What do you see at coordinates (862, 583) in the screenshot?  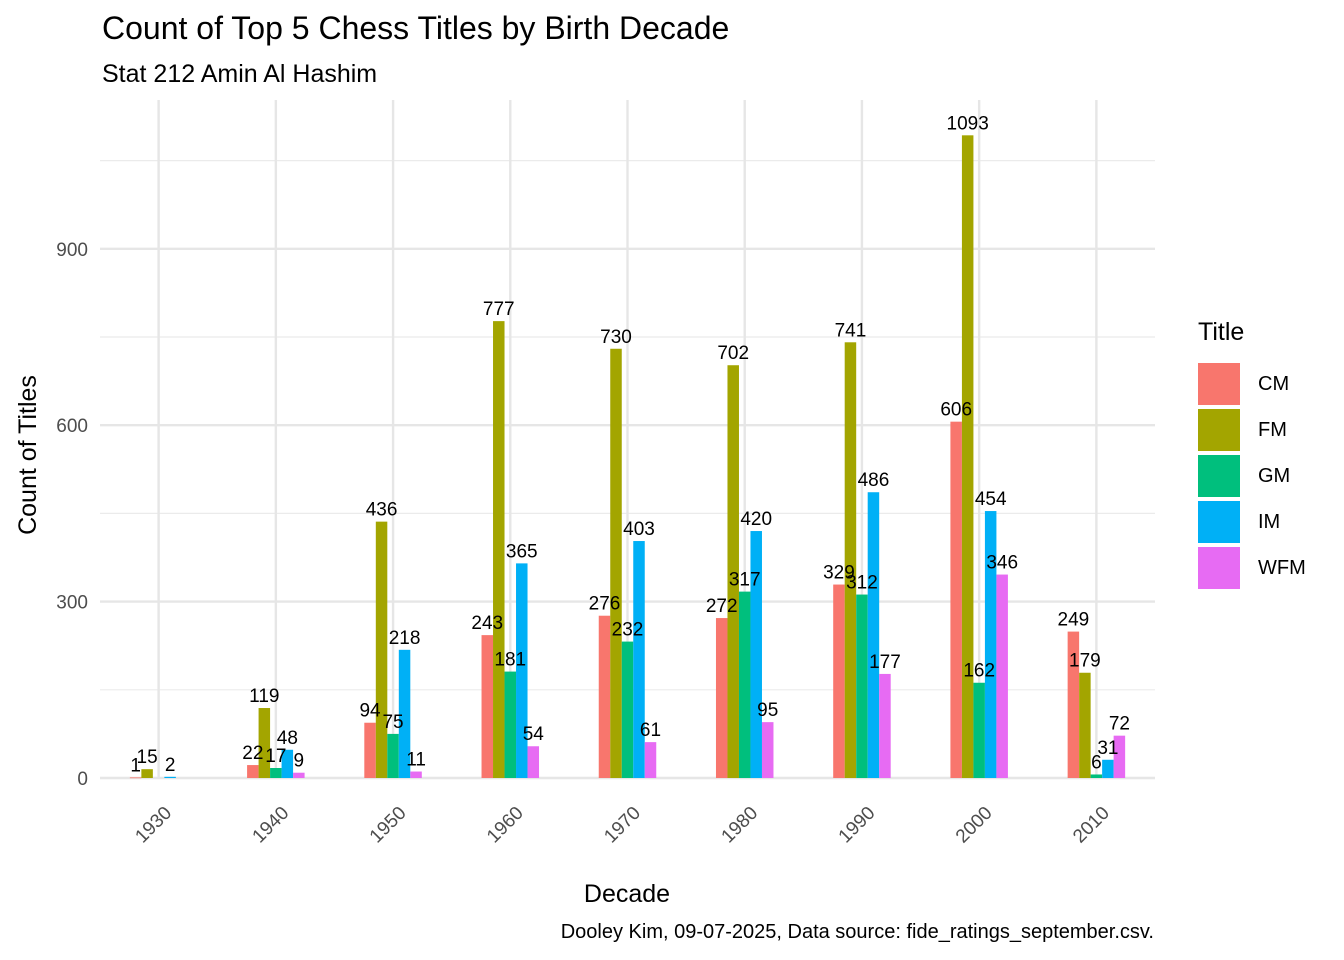 I see `data-label-gm-1990: 312` at bounding box center [862, 583].